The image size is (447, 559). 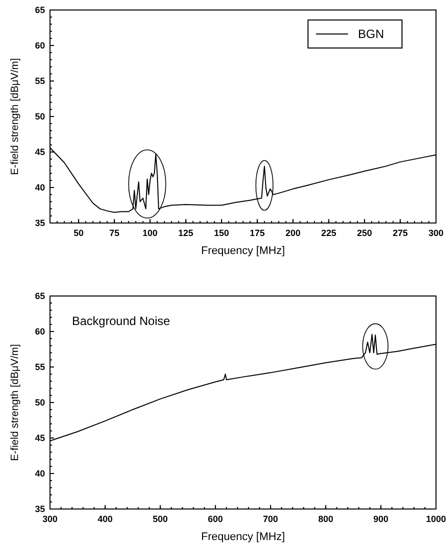 What do you see at coordinates (293, 233) in the screenshot?
I see `x-tick-label: 200` at bounding box center [293, 233].